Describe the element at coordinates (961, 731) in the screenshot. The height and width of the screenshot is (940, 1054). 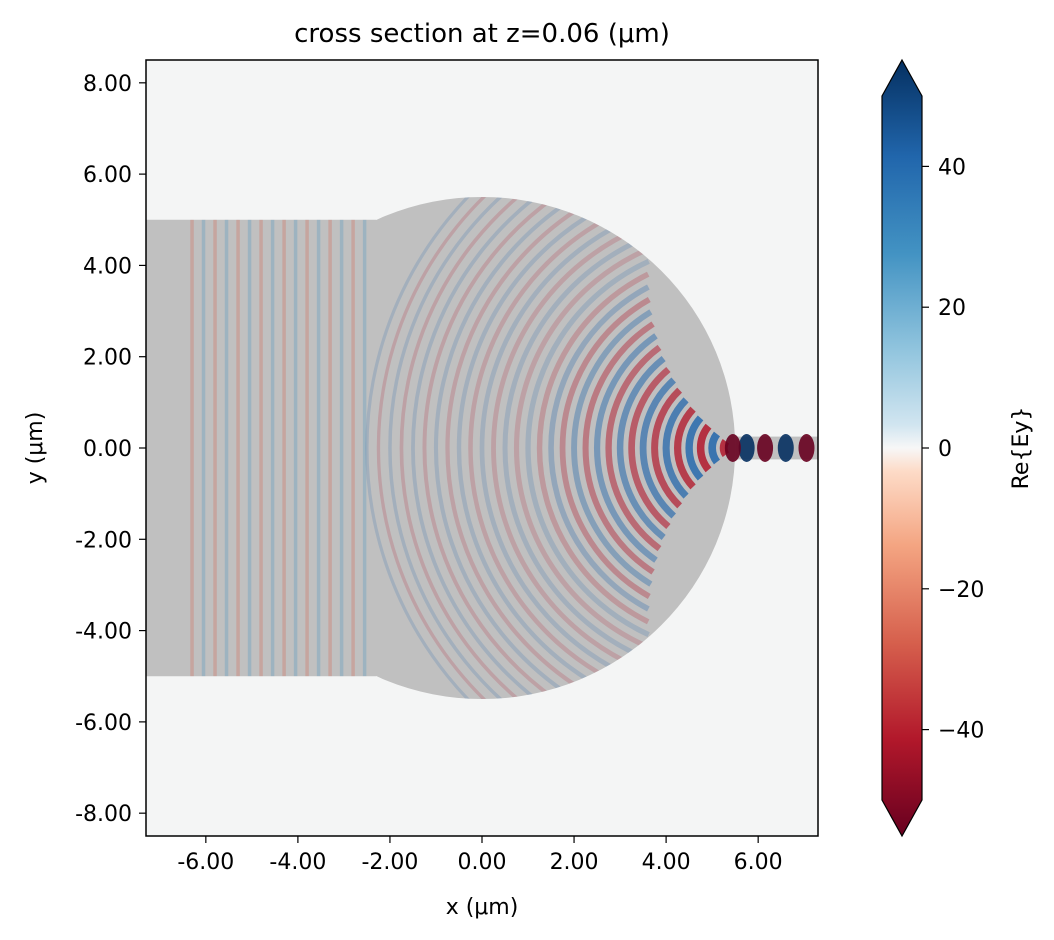
I see `colorbar-tick-label: −40` at that location.